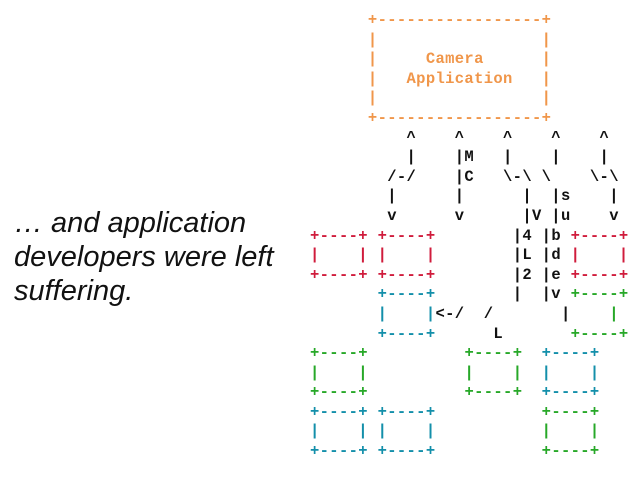 The height and width of the screenshot is (496, 642). What do you see at coordinates (464, 176) in the screenshot?
I see `ascii-segment: /-/ |C \-\ \ \-\` at bounding box center [464, 176].